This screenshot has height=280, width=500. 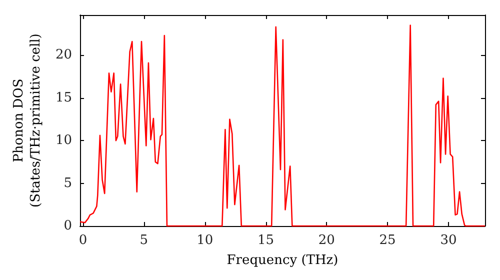 What do you see at coordinates (282, 260) in the screenshot?
I see `x-axis-title: Frequency (THz)` at bounding box center [282, 260].